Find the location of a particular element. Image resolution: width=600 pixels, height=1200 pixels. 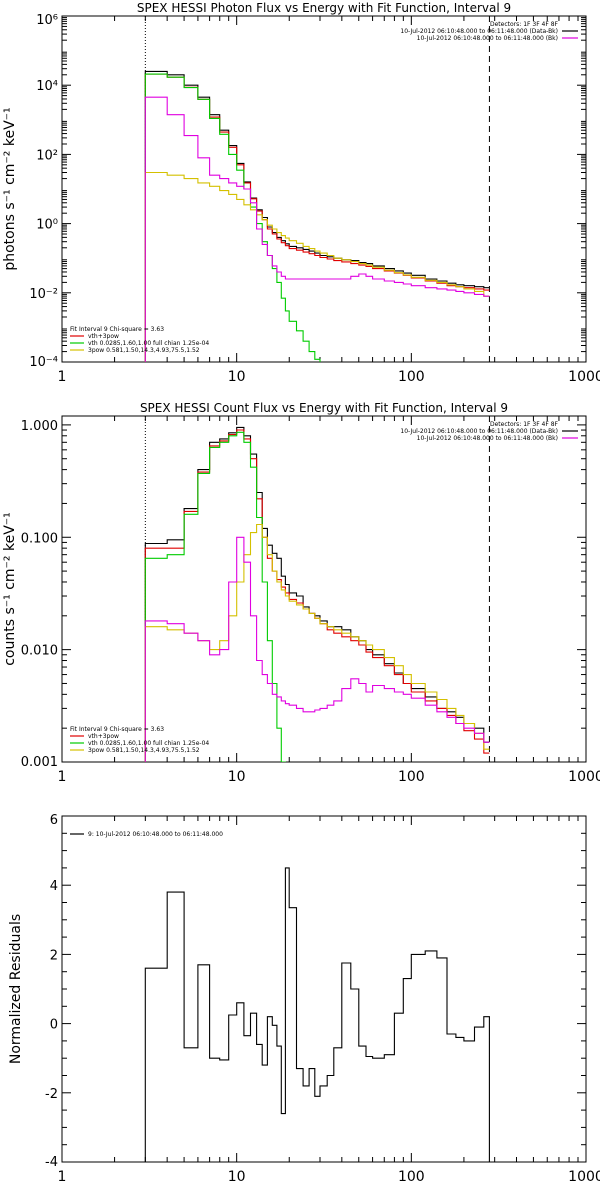

y-tick-label: 0.010 is located at coordinates (39, 651).